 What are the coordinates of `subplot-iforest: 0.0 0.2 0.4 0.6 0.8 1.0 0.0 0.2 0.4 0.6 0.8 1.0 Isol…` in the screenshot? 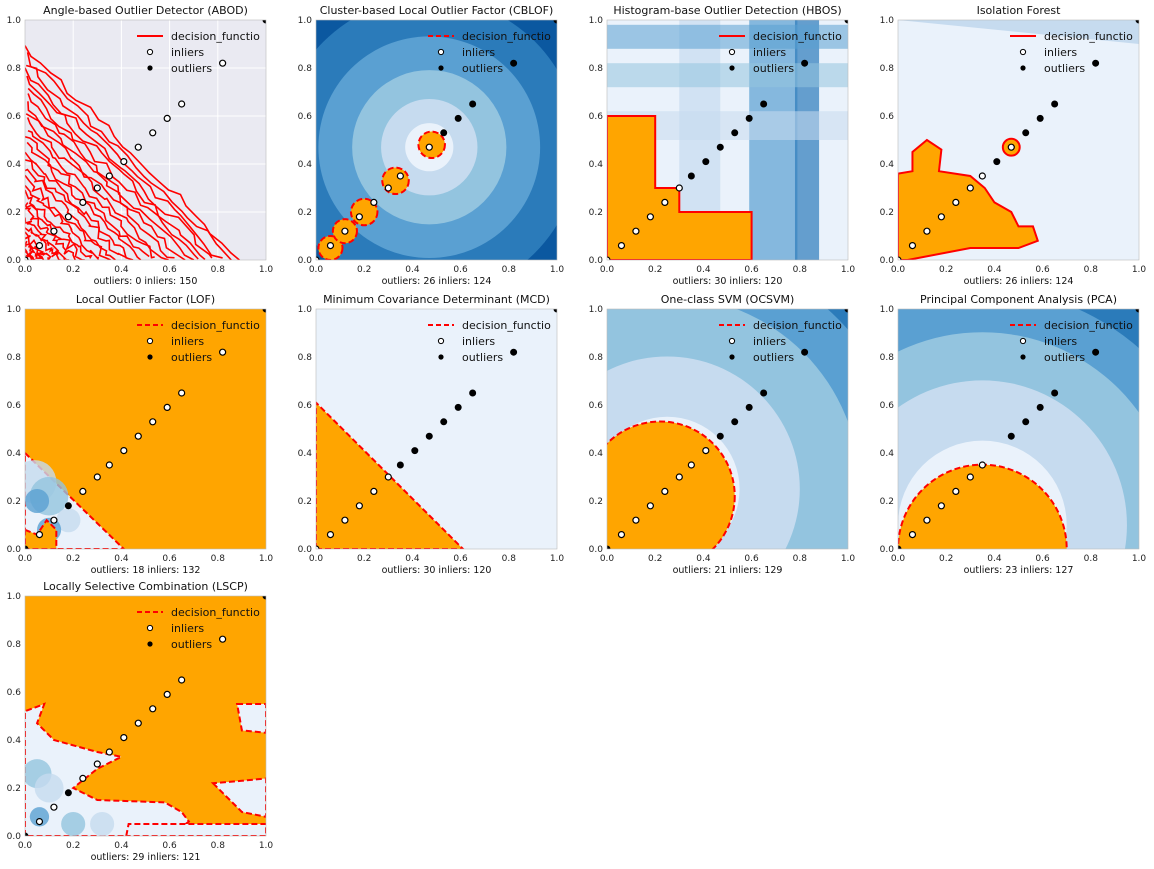 It's located at (1013, 145).